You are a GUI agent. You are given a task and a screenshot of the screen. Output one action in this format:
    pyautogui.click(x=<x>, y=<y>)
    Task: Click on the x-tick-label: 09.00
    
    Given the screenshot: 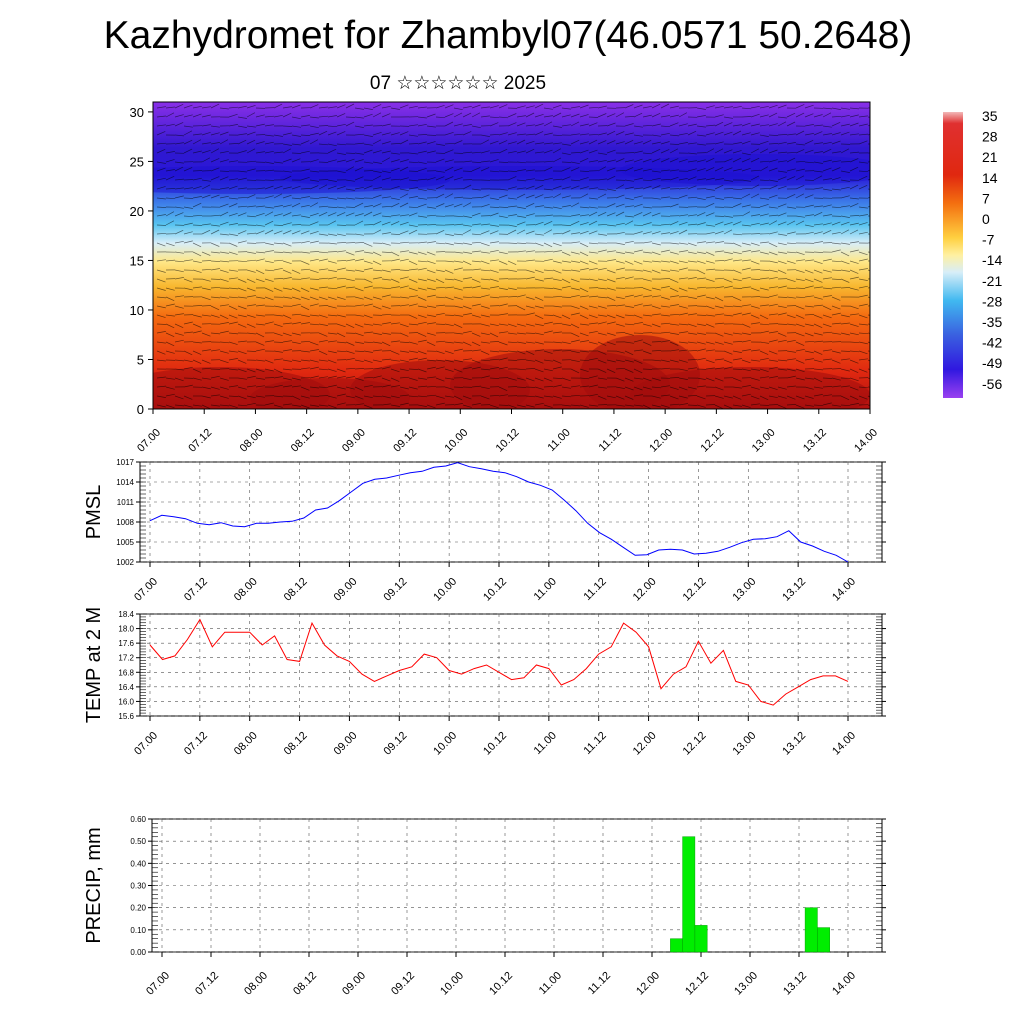 What is the action you would take?
    pyautogui.click(x=346, y=744)
    